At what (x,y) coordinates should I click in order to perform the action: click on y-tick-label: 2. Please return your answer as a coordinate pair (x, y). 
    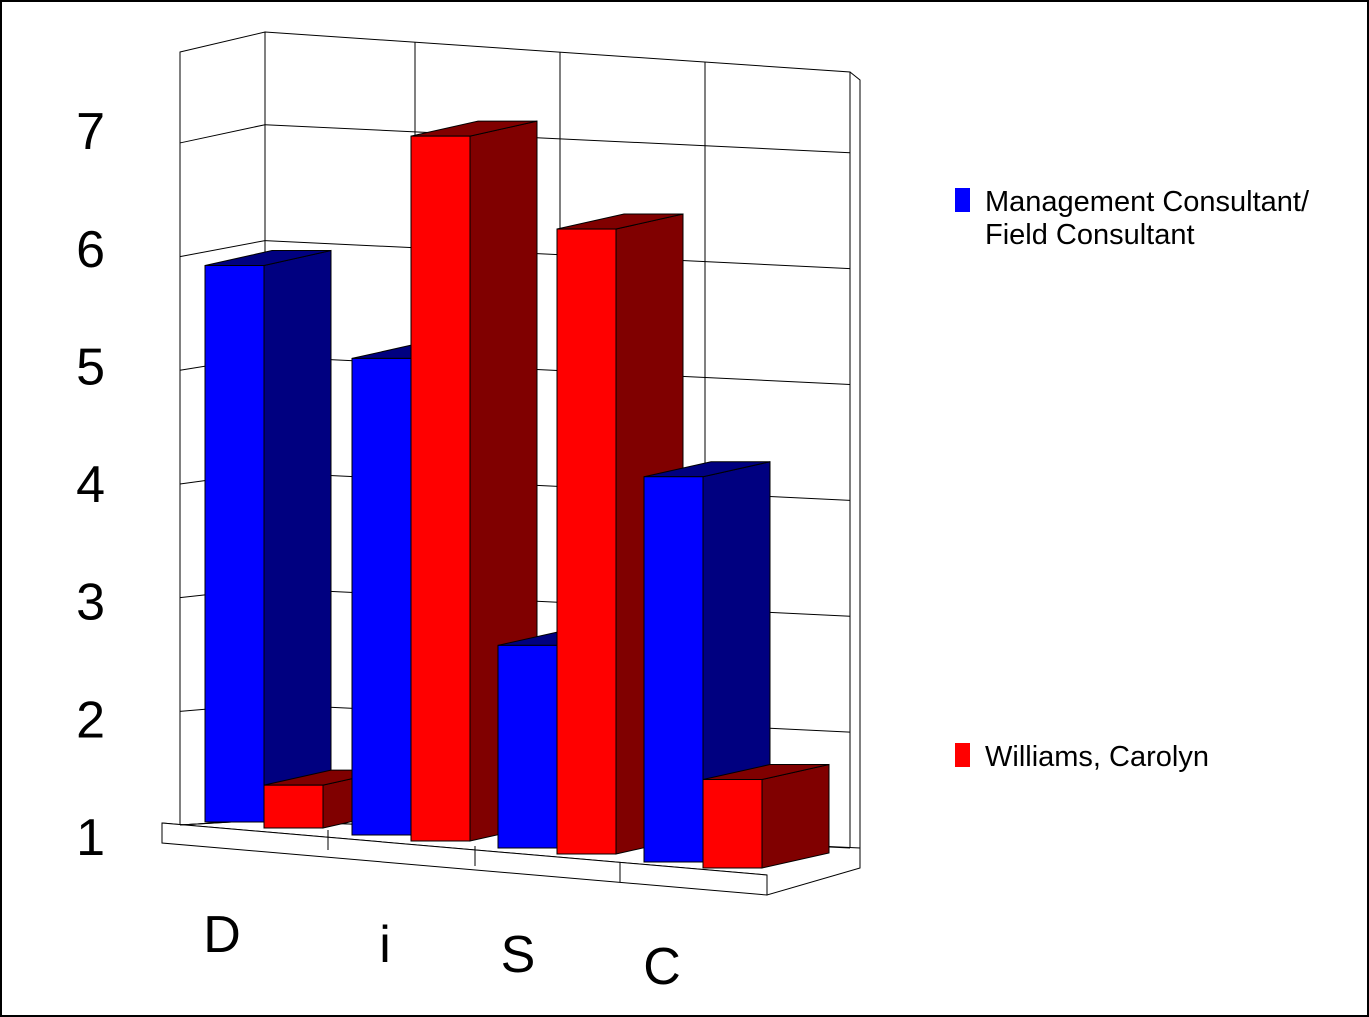
    Looking at the image, I should click on (90, 720).